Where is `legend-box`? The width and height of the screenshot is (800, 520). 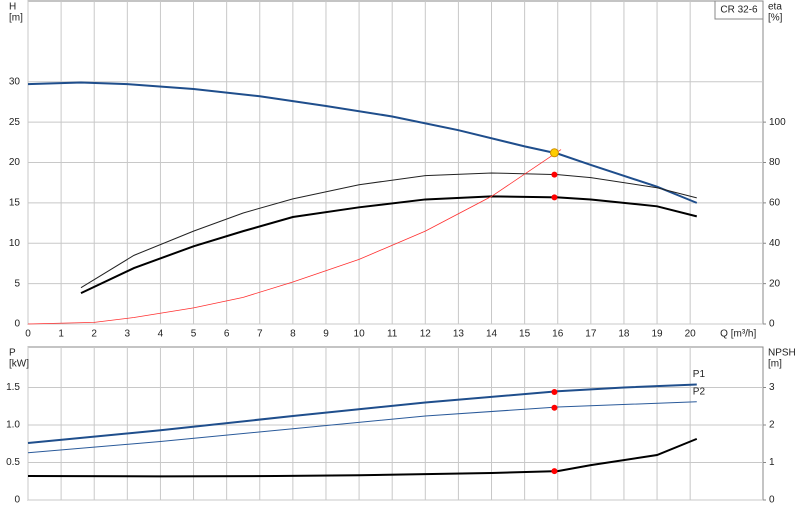
legend-box is located at coordinates (739, 10).